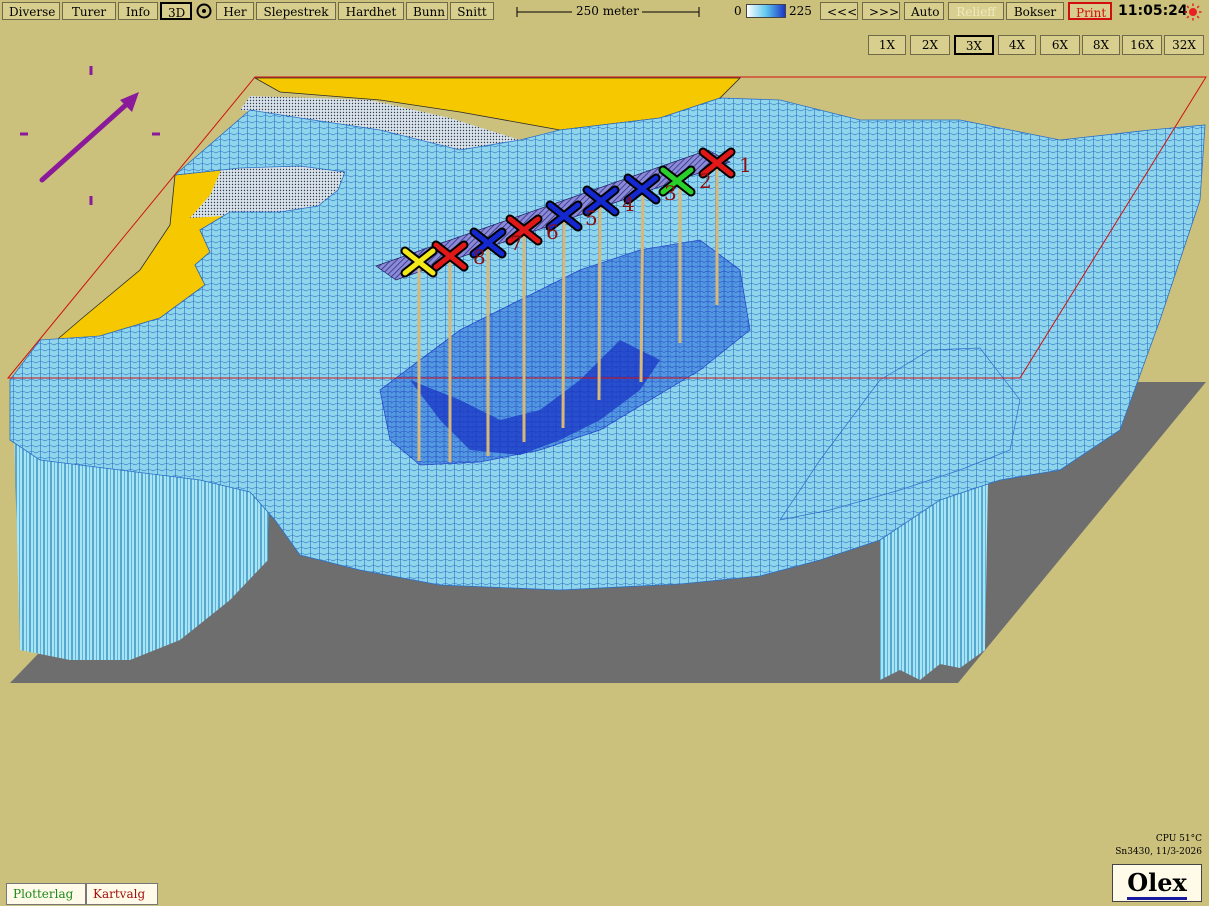  Describe the element at coordinates (195, 258) in the screenshot. I see `land-area-west` at that location.